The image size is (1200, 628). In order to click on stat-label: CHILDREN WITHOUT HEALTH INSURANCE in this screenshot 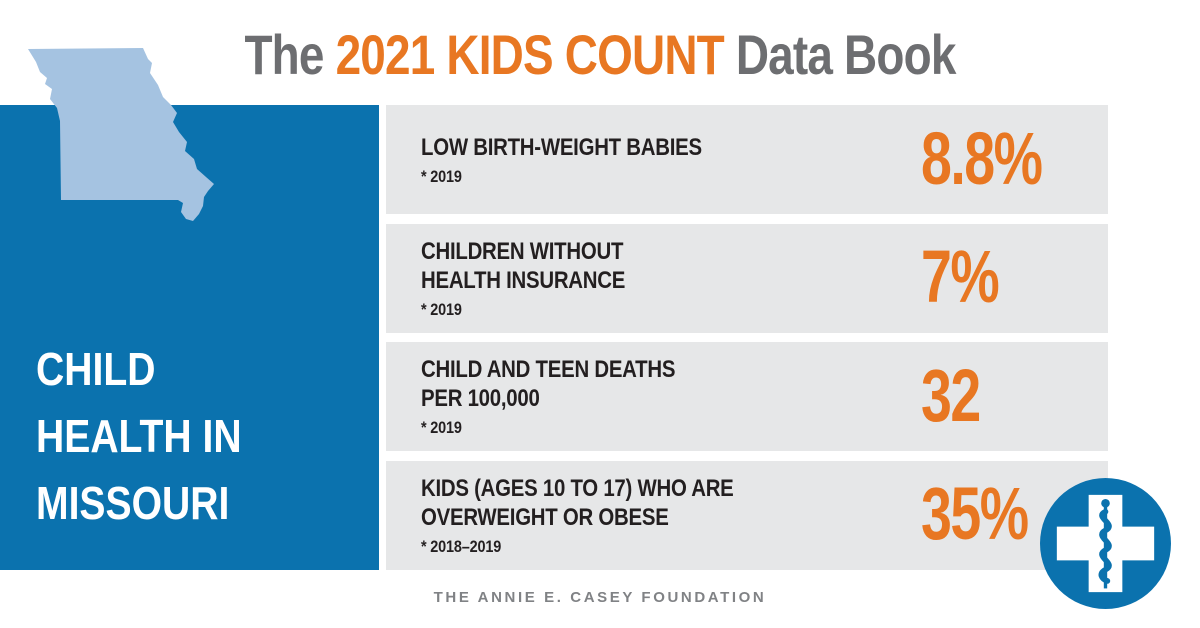, I will do `click(523, 265)`.